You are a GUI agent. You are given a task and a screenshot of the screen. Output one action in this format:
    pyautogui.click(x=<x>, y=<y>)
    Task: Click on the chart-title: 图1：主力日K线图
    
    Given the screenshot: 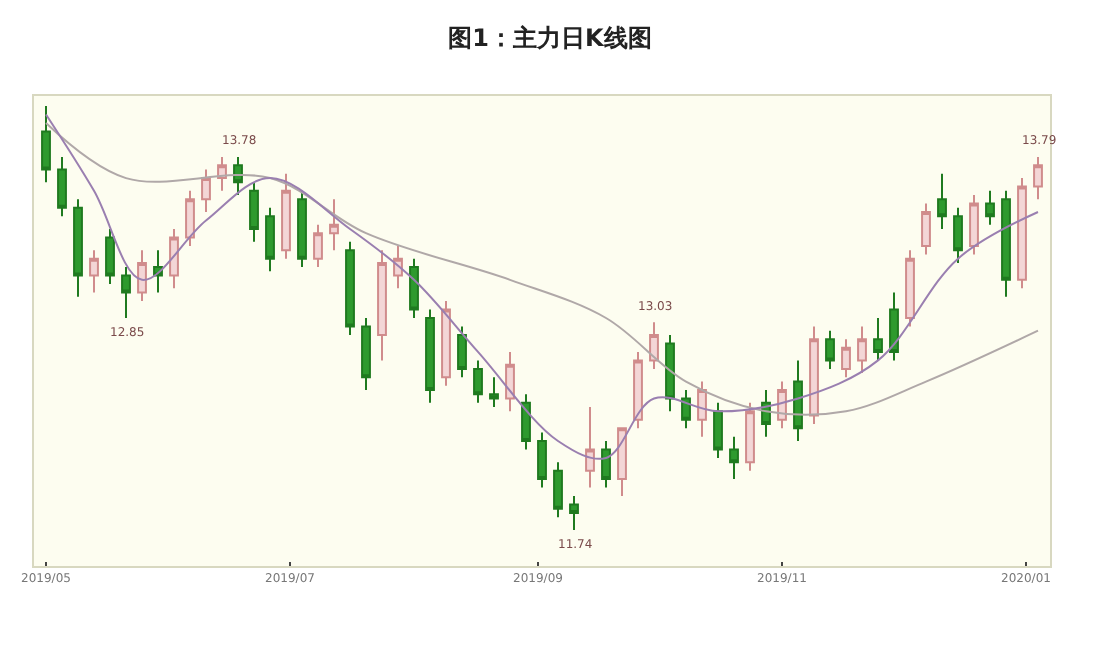 What is the action you would take?
    pyautogui.click(x=550, y=38)
    